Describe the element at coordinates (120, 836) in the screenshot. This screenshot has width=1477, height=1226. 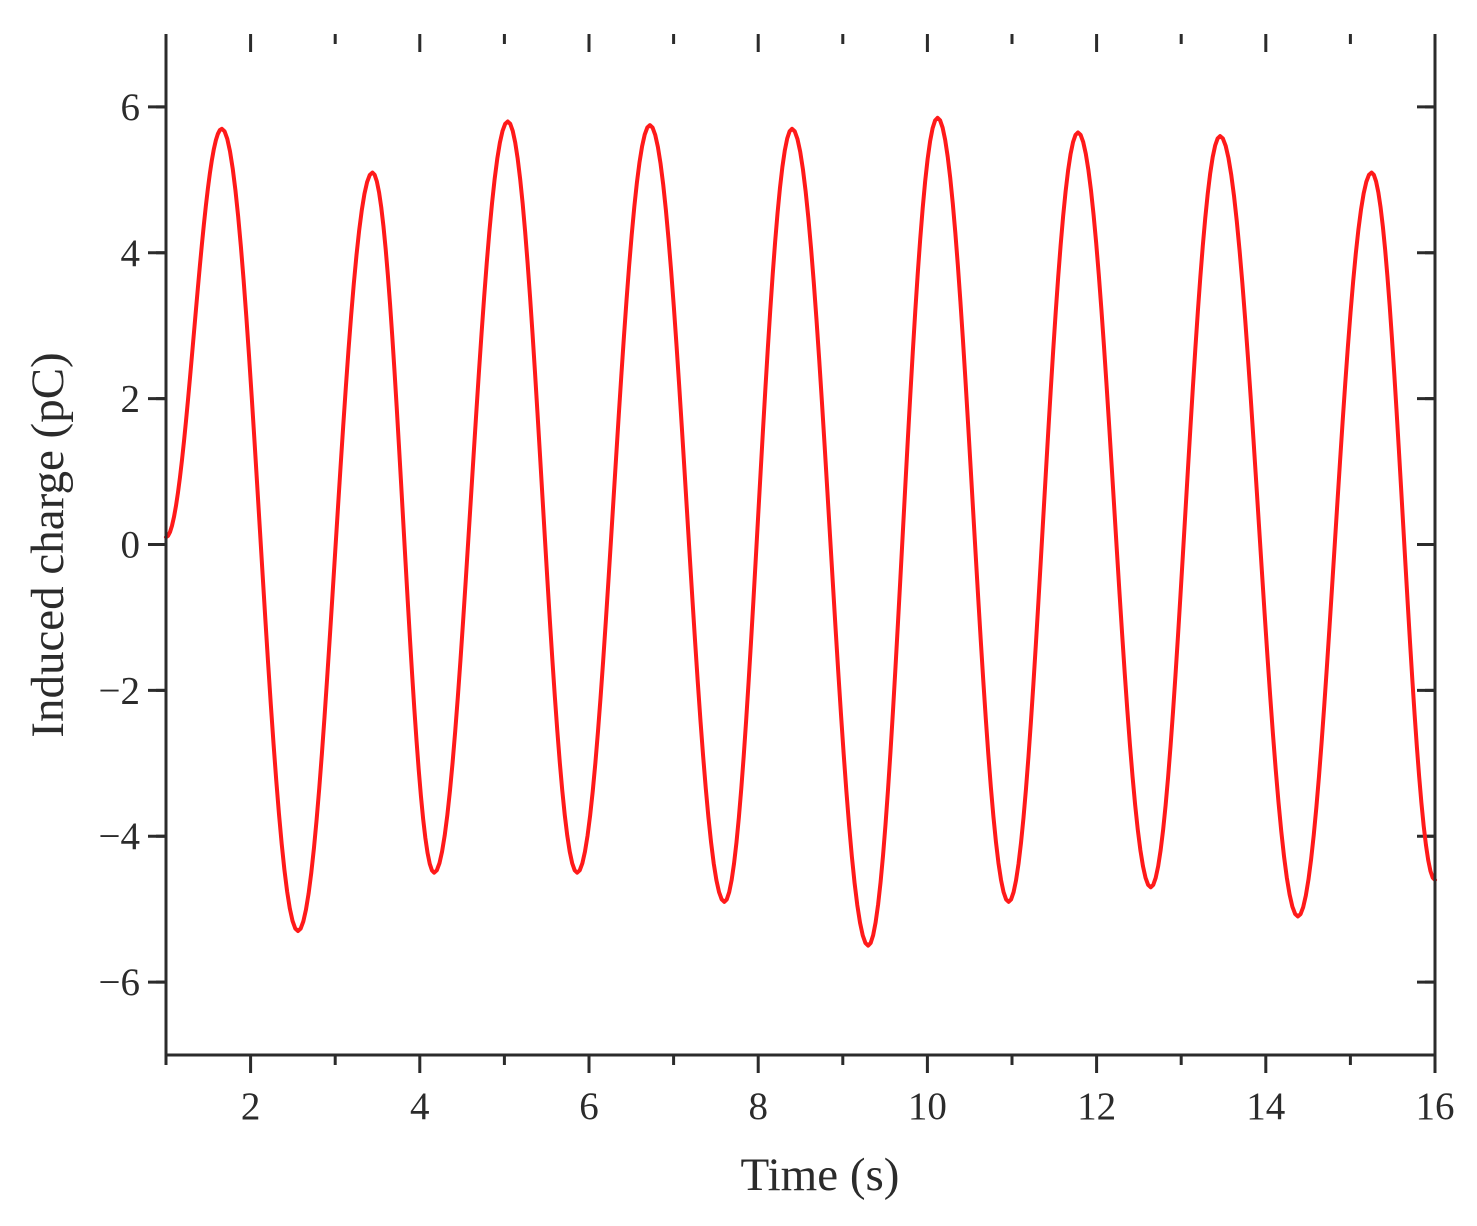
I see `y-tick-label: −4` at that location.